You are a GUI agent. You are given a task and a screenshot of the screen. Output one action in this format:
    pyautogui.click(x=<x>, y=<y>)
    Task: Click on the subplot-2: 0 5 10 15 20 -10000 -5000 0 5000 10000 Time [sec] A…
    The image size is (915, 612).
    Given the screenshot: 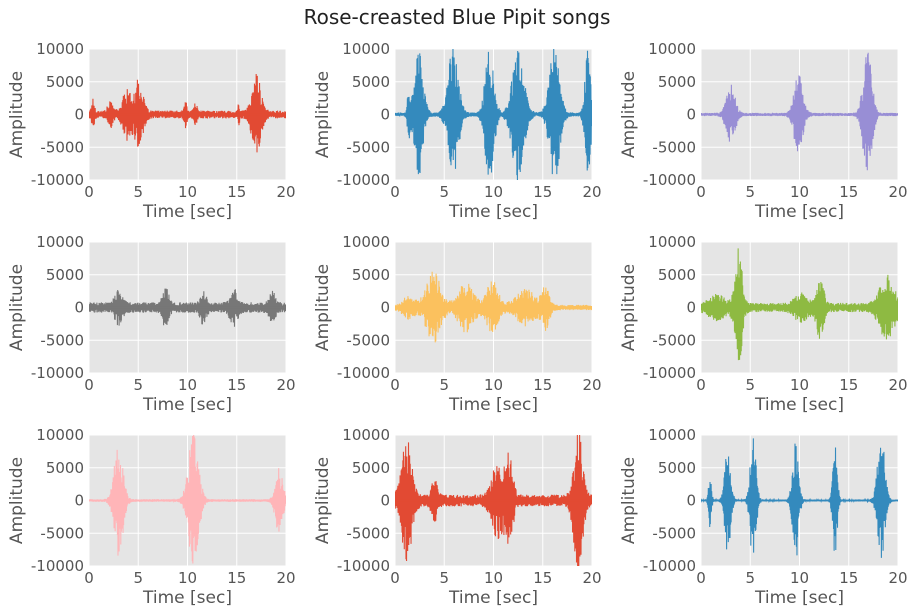 What is the action you would take?
    pyautogui.click(x=457, y=131)
    